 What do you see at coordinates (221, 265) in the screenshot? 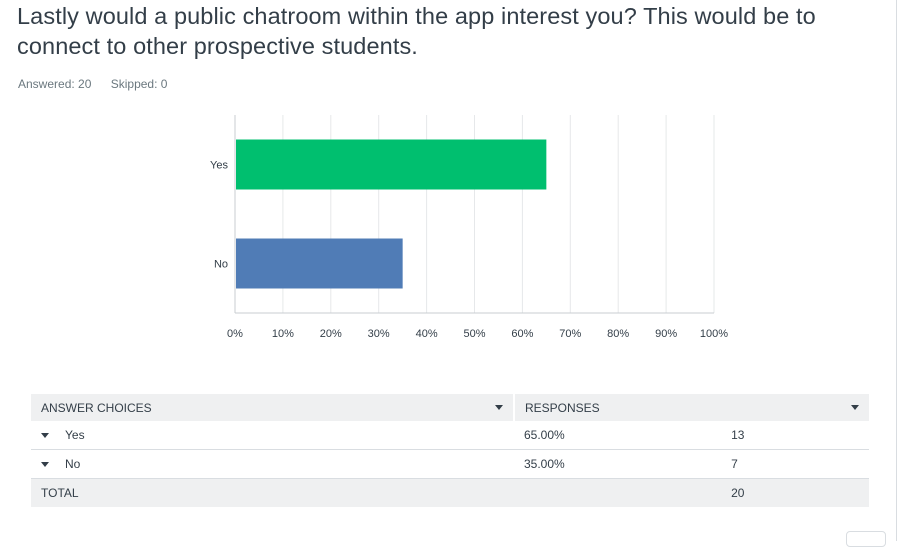
I see `category-label: No` at bounding box center [221, 265].